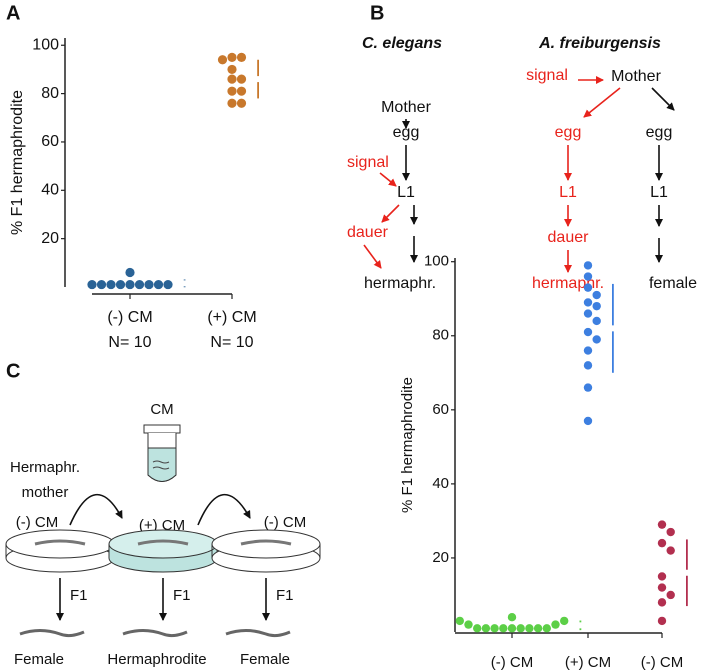 This screenshot has width=709, height=670. What do you see at coordinates (162, 525) in the screenshot?
I see `label: (+) CM` at bounding box center [162, 525].